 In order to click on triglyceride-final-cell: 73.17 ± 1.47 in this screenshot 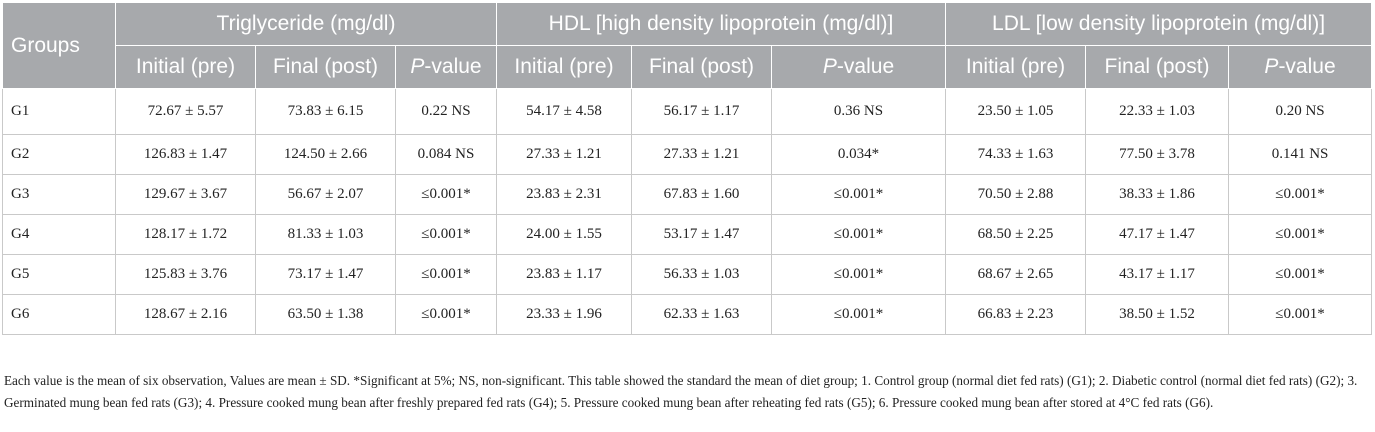, I will do `click(325, 274)`.